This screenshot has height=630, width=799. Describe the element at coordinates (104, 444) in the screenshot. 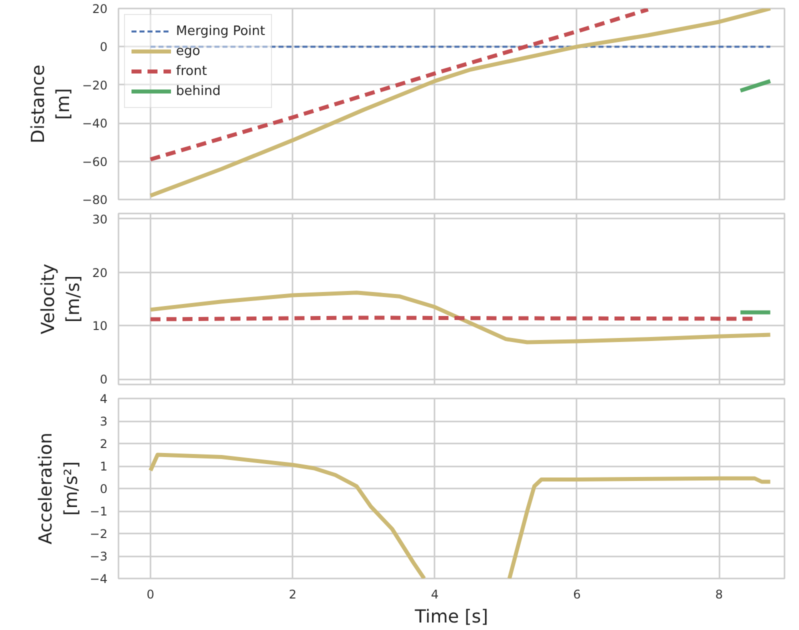

I see `y-tick-label: 2` at that location.